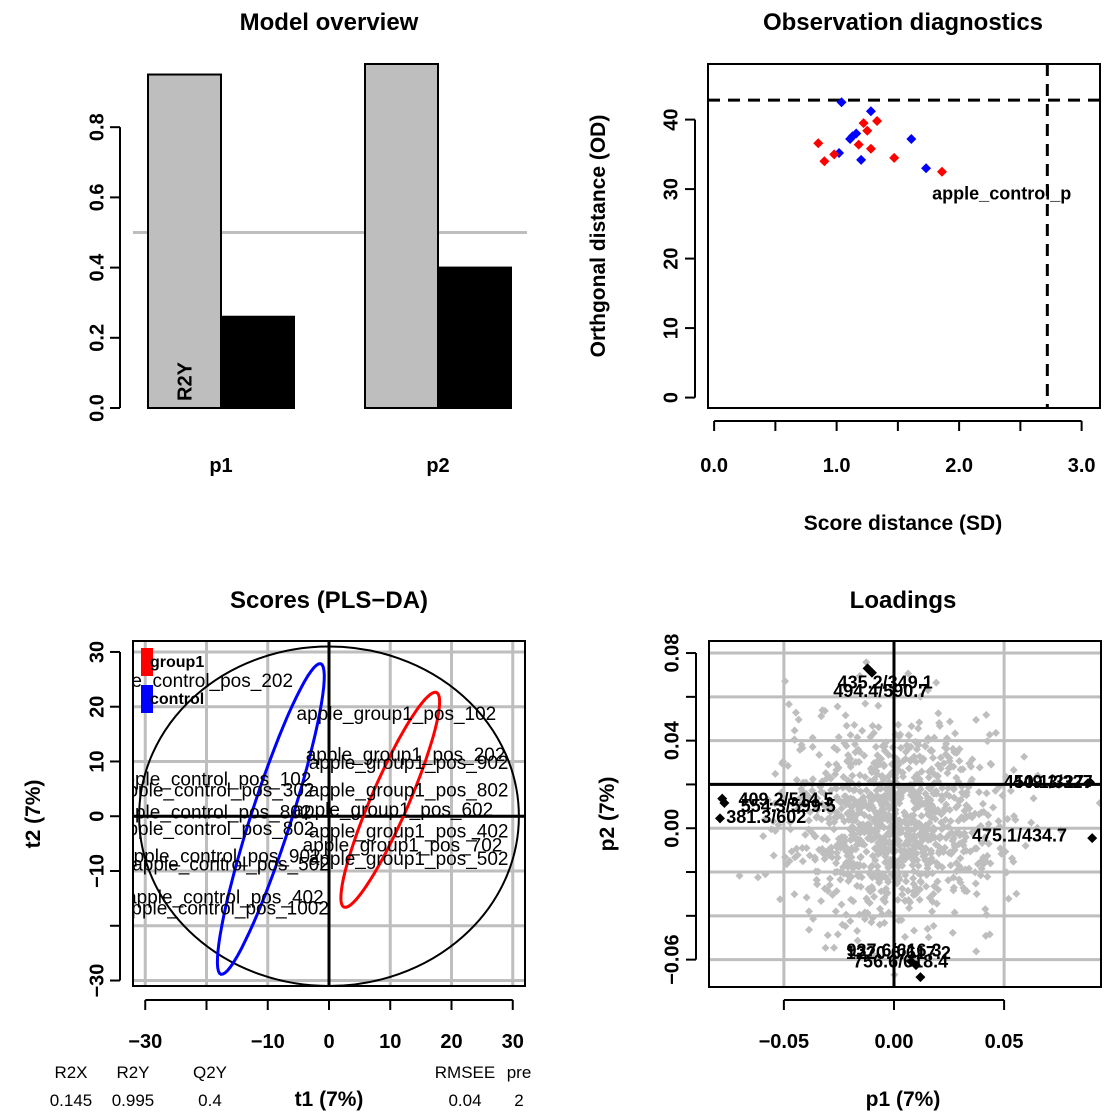 The height and width of the screenshot is (1114, 1108). What do you see at coordinates (519, 1072) in the screenshot?
I see `stat-header: pre` at bounding box center [519, 1072].